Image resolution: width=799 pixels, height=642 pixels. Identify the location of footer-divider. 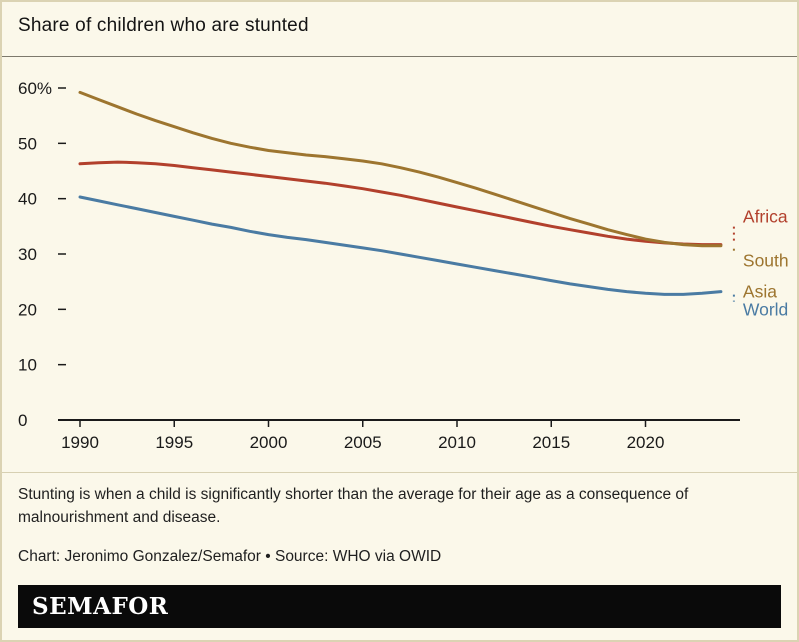
(399, 472).